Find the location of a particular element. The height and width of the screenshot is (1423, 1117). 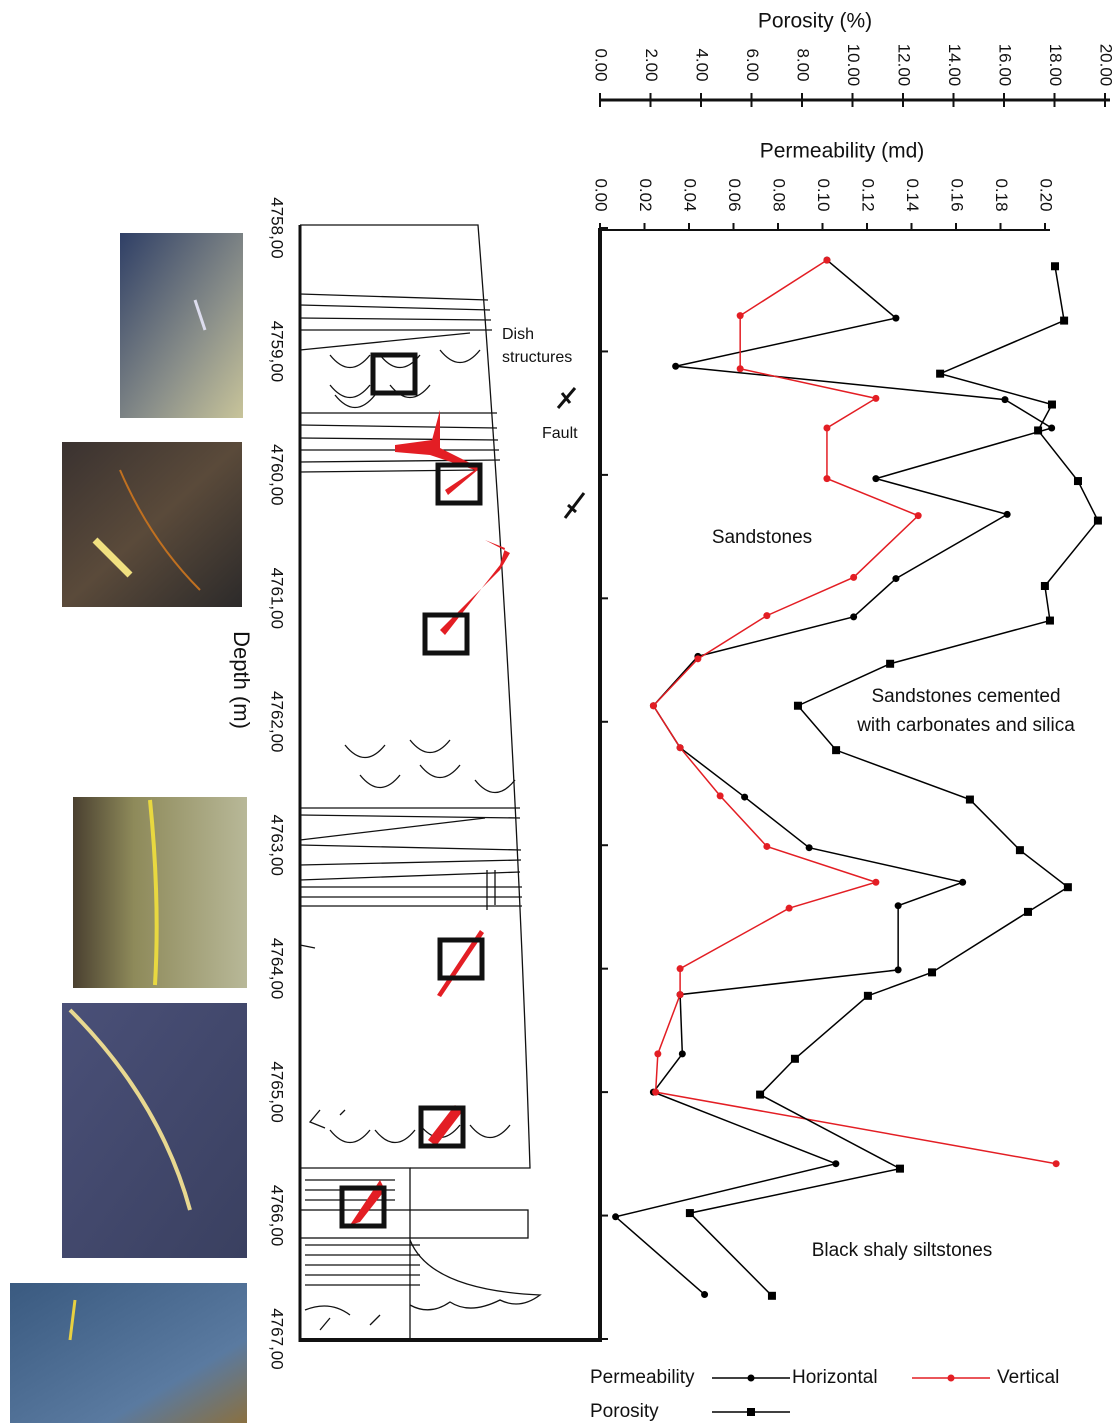

x-tick-label: 12.00 is located at coordinates (904, 65).